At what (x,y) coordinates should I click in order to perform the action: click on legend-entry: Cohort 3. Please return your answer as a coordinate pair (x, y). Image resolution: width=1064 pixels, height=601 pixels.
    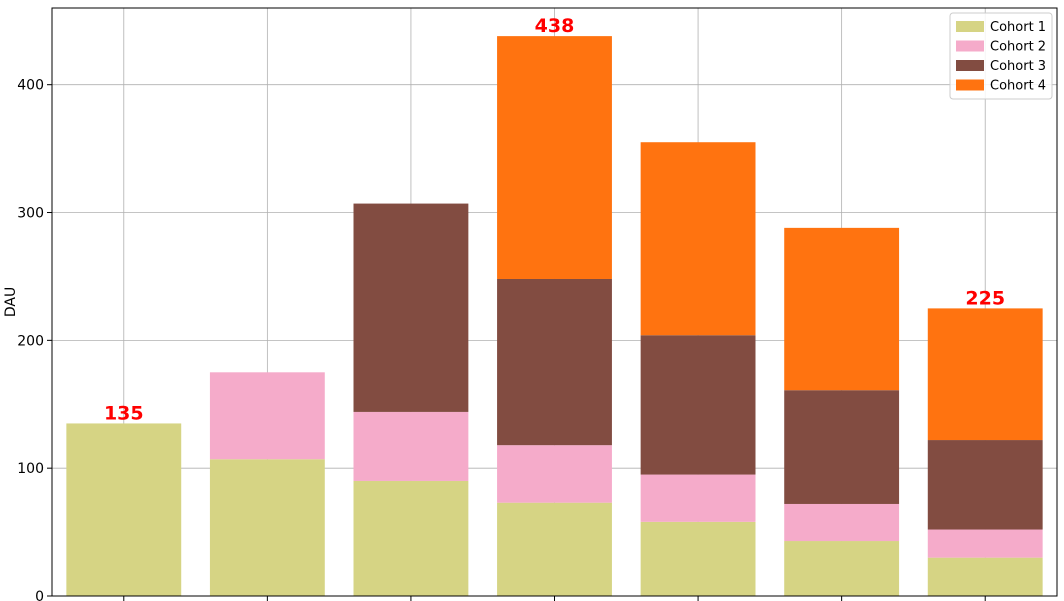
    Looking at the image, I should click on (1018, 66).